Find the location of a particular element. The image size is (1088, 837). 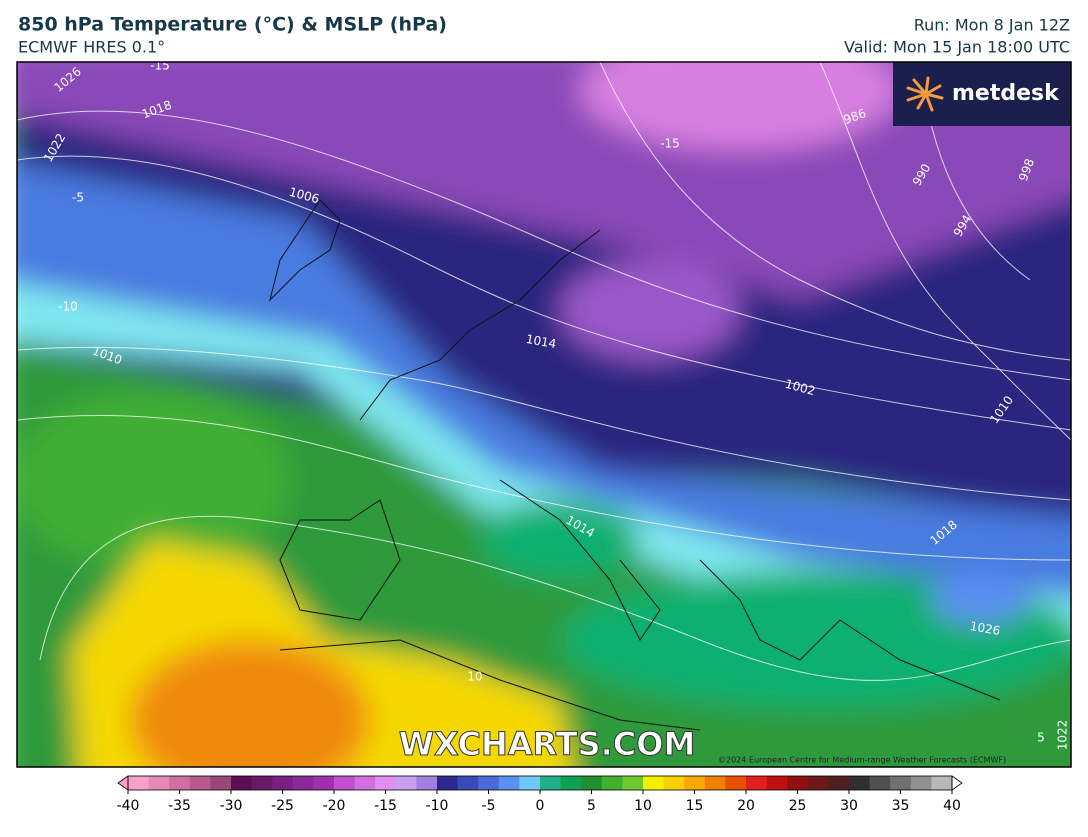

colorbar-tick-label: 30 is located at coordinates (849, 806).